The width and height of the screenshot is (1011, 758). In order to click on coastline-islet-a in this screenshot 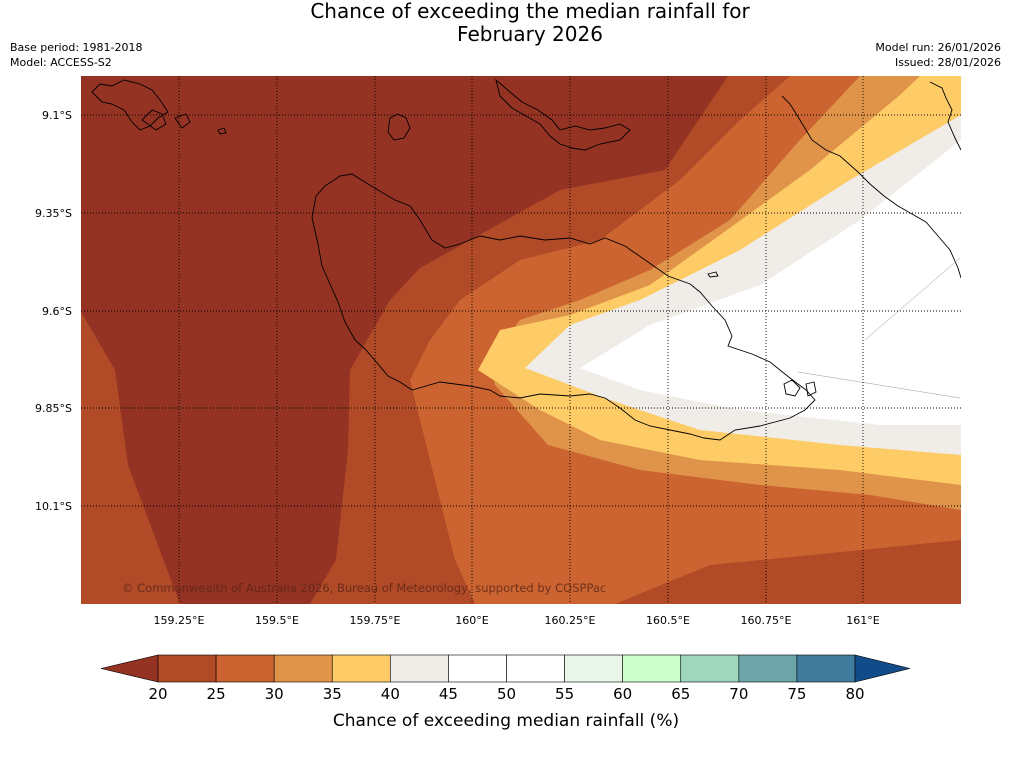, I will do `click(222, 131)`.